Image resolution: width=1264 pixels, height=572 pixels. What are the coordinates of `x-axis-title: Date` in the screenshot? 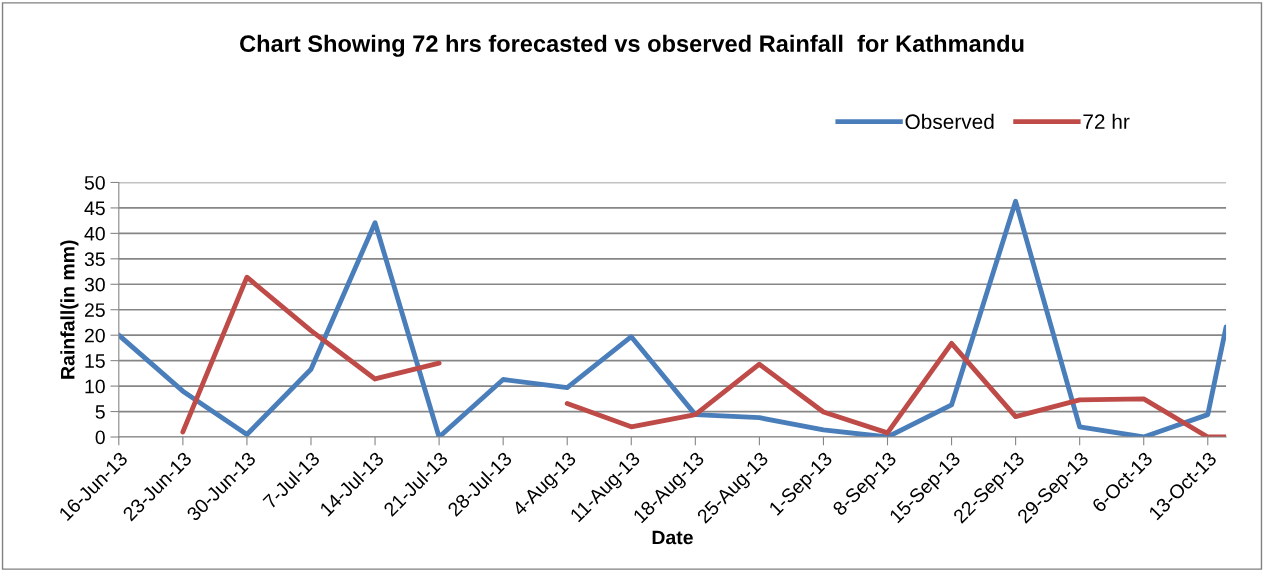 It's located at (672, 537).